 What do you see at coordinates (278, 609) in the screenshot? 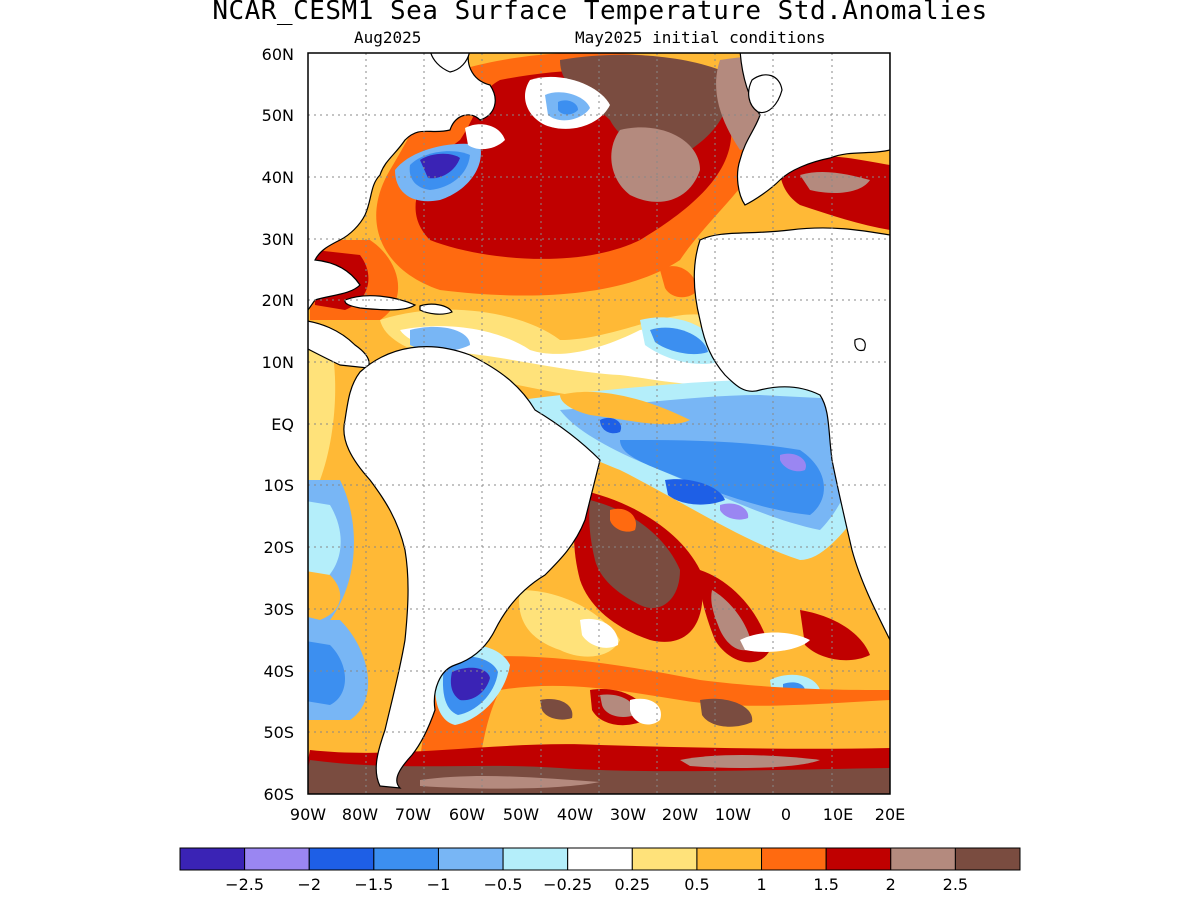
I see `lat-label: 30S` at bounding box center [278, 609].